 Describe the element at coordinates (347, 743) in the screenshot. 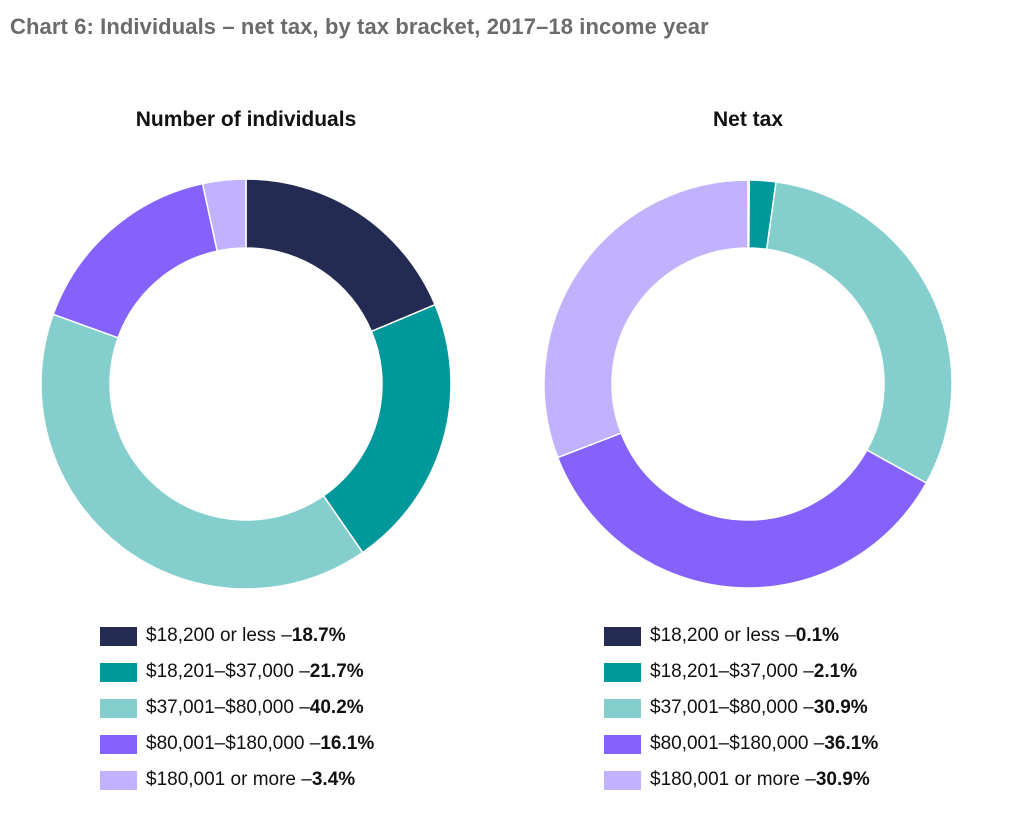

I see `legend-value: 16.1%` at that location.